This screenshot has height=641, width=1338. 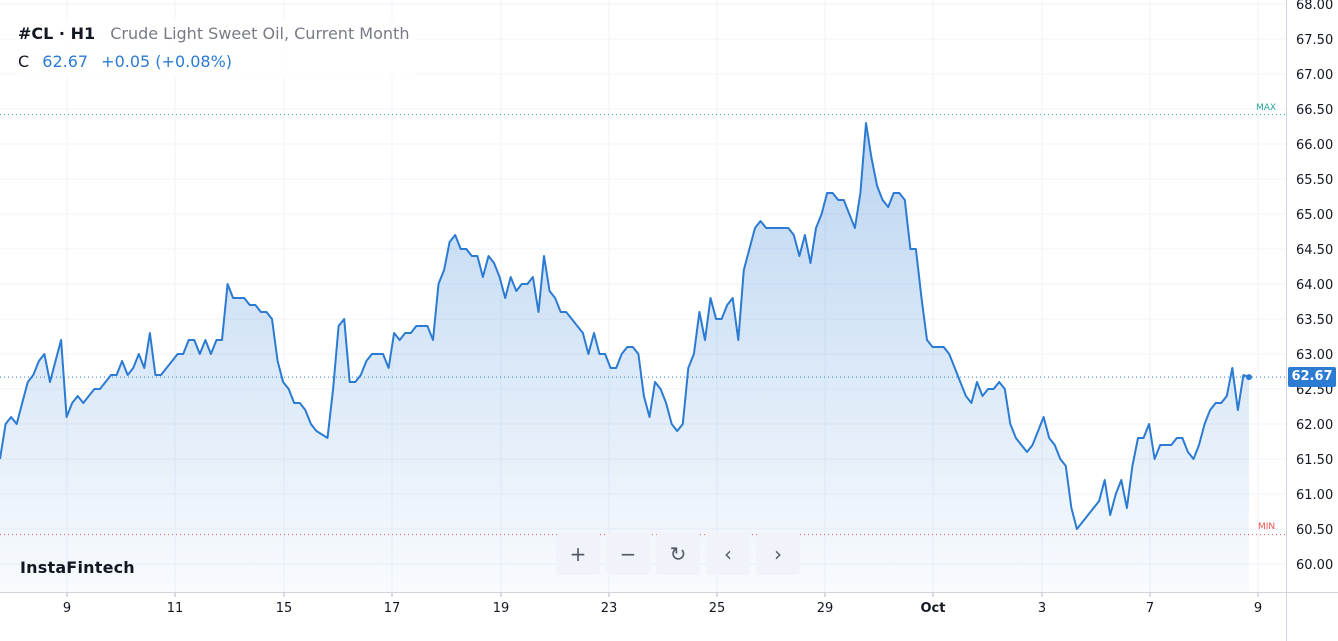 What do you see at coordinates (392, 608) in the screenshot?
I see `x-tick-label: 17` at bounding box center [392, 608].